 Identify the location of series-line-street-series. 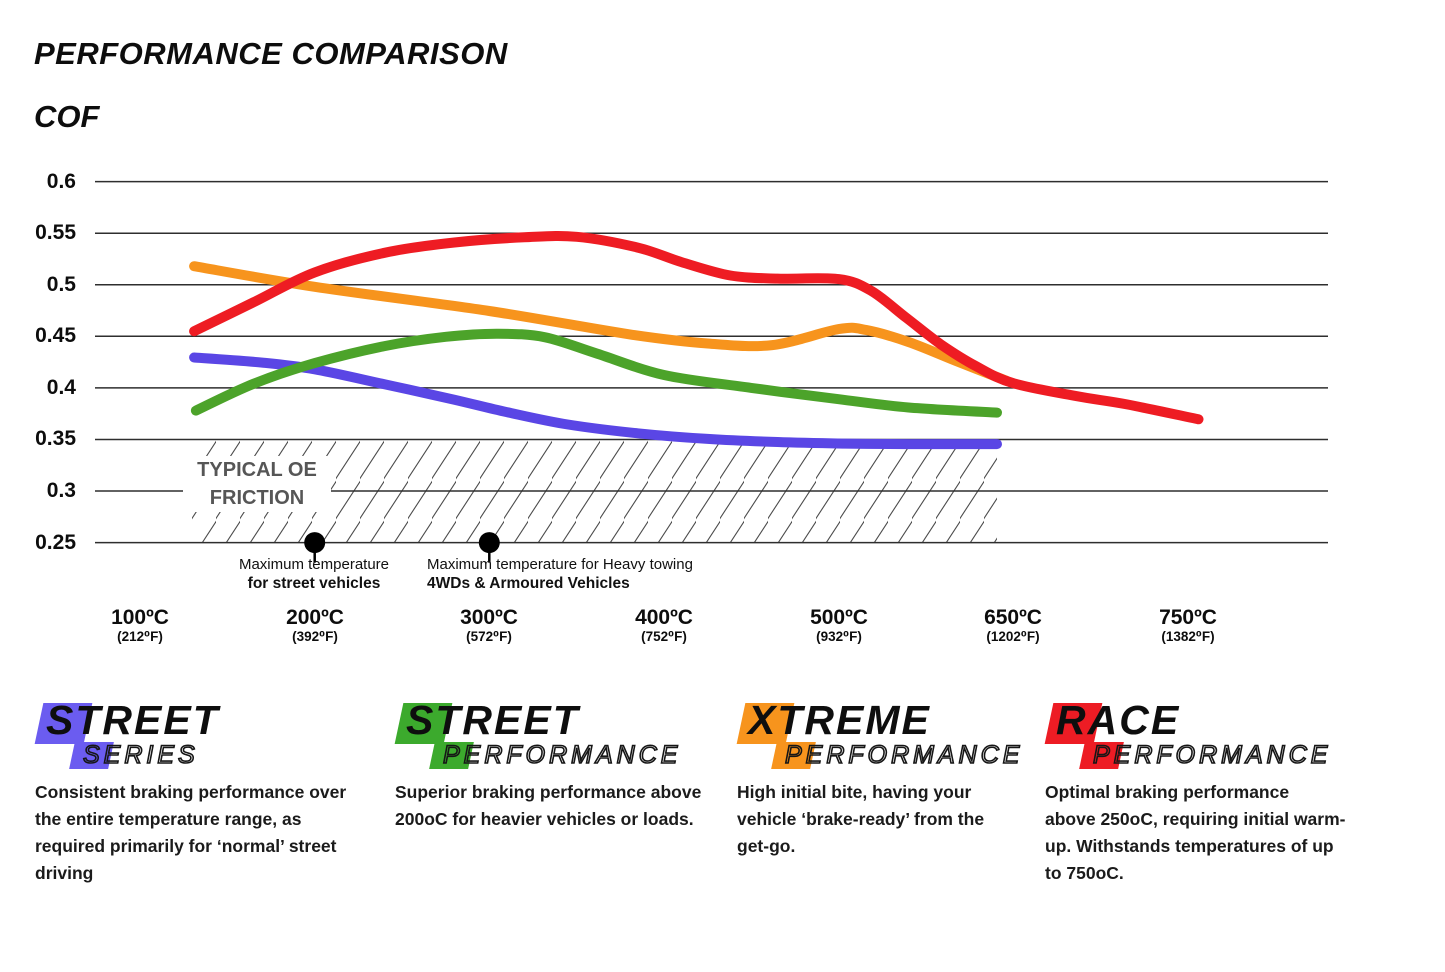
(595, 401).